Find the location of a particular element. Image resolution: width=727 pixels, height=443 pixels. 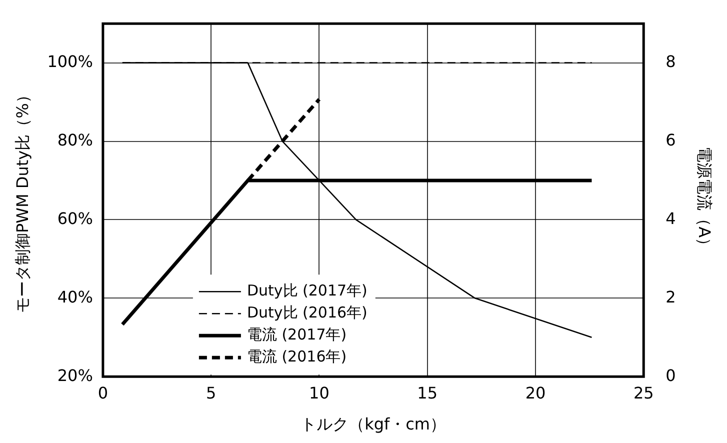

y2-tick-label: 6 is located at coordinates (671, 140).